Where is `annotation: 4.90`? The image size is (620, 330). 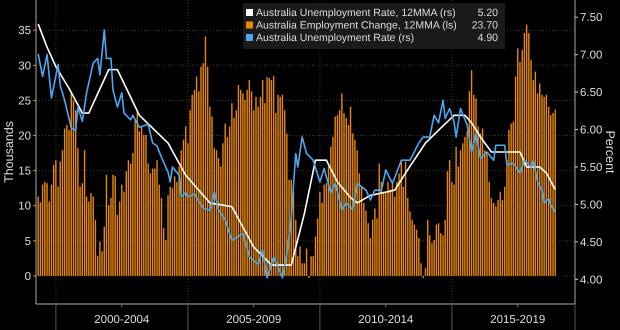
annotation: 4.90 is located at coordinates (488, 38).